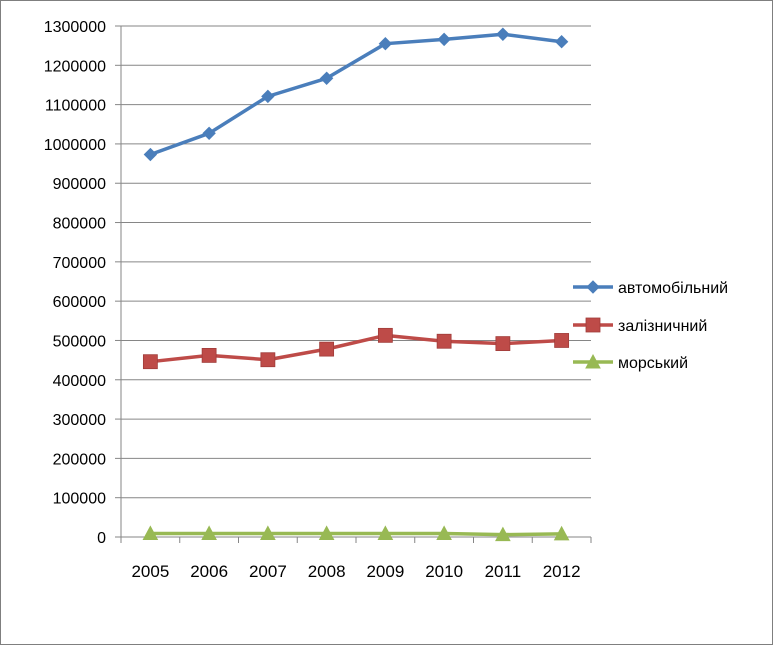 The image size is (773, 645). Describe the element at coordinates (79, 341) in the screenshot. I see `y-tick-label: 500000` at that location.